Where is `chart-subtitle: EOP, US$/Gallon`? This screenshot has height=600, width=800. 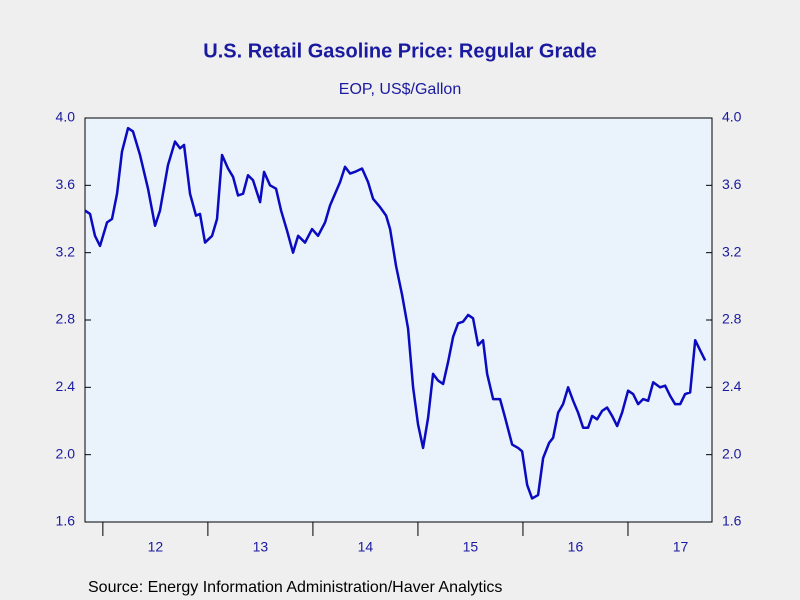
chart-subtitle: EOP, US$/Gallon is located at coordinates (400, 89).